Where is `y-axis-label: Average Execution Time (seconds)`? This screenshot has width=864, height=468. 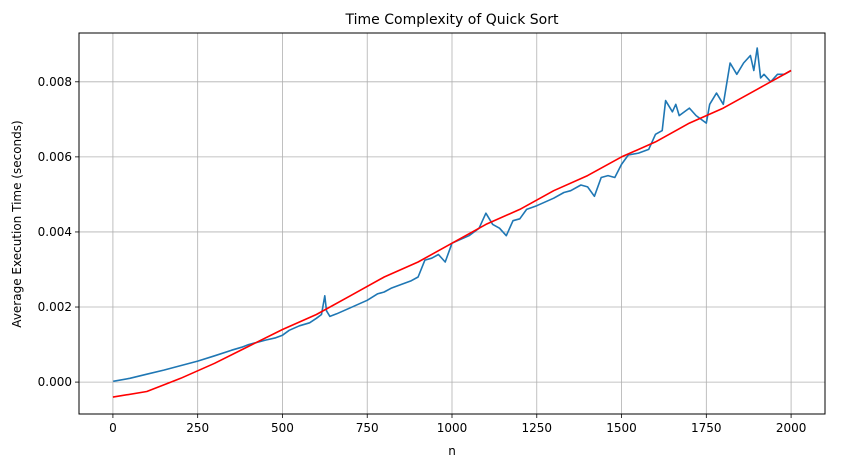
y-axis-label: Average Execution Time (seconds) is located at coordinates (17, 223).